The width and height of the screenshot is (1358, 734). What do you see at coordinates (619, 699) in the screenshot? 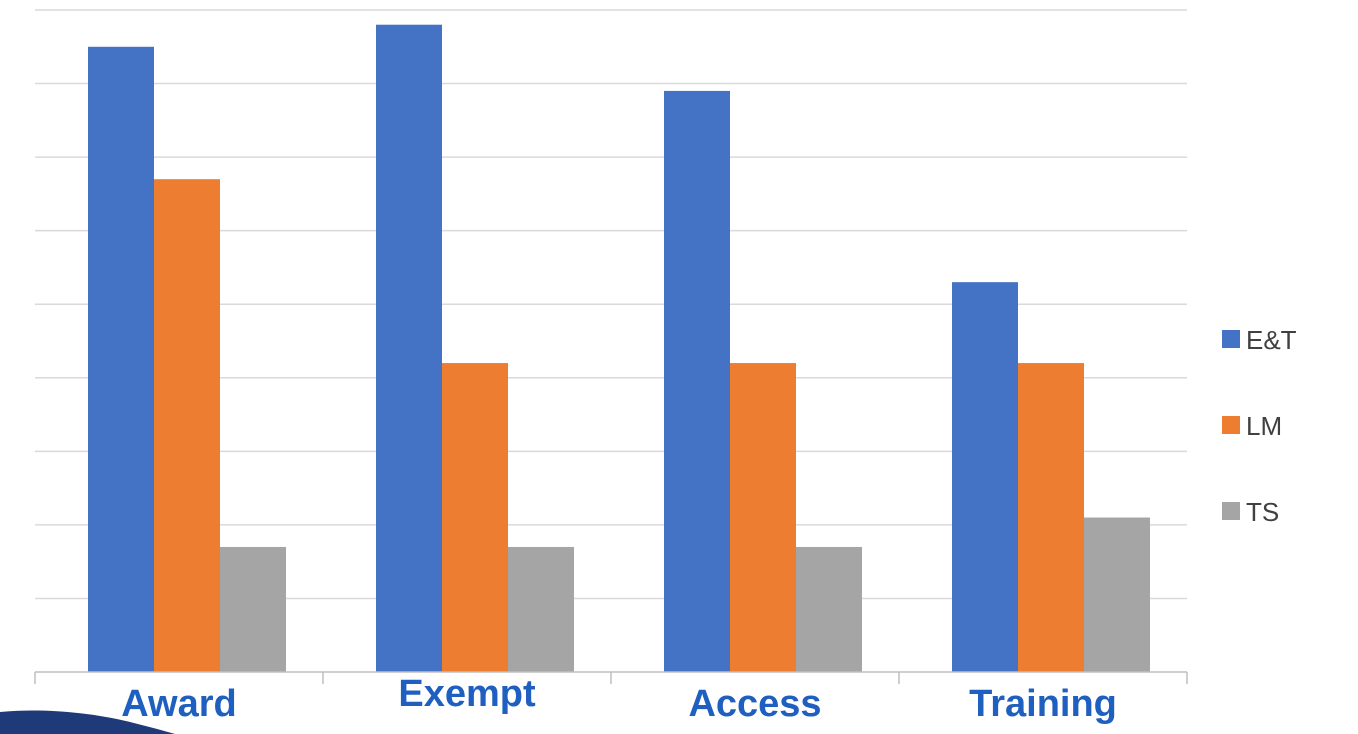
I see `category-labels: Award Exempt Access Training` at bounding box center [619, 699].